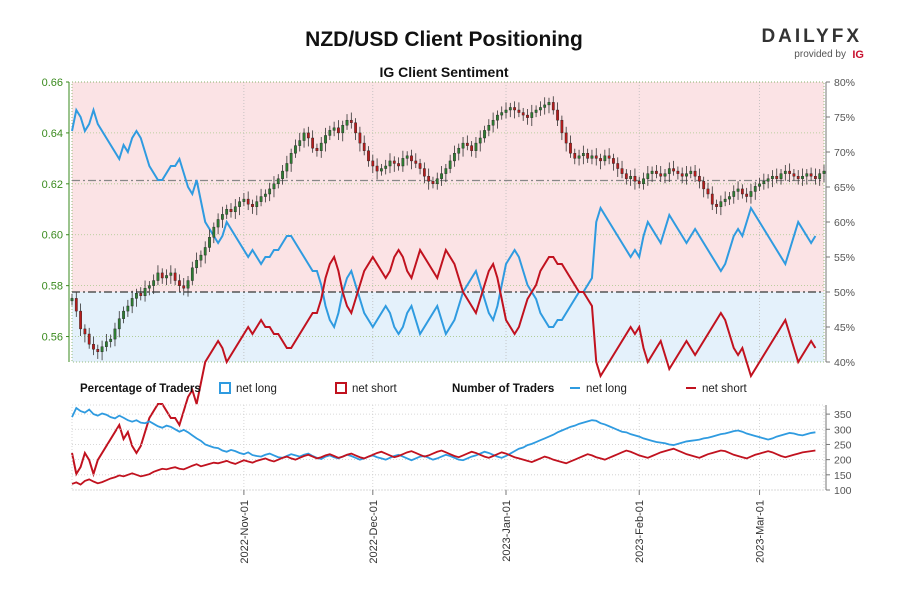 This screenshot has height=600, width=900. What do you see at coordinates (844, 223) in the screenshot?
I see `percent-tick-label: 60%` at bounding box center [844, 223].